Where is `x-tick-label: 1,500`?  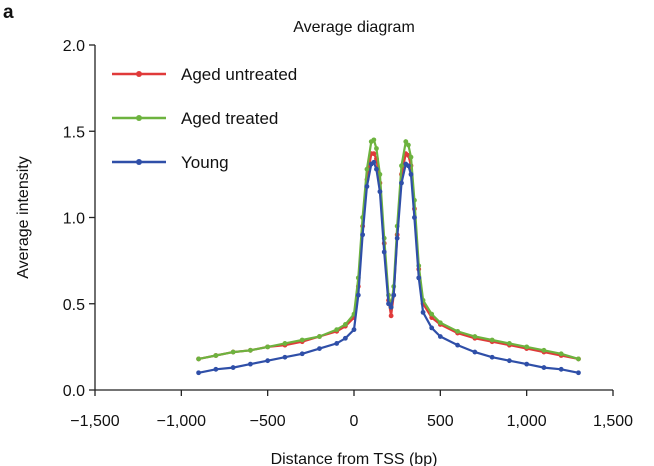 x-tick-label: 1,500 is located at coordinates (613, 421).